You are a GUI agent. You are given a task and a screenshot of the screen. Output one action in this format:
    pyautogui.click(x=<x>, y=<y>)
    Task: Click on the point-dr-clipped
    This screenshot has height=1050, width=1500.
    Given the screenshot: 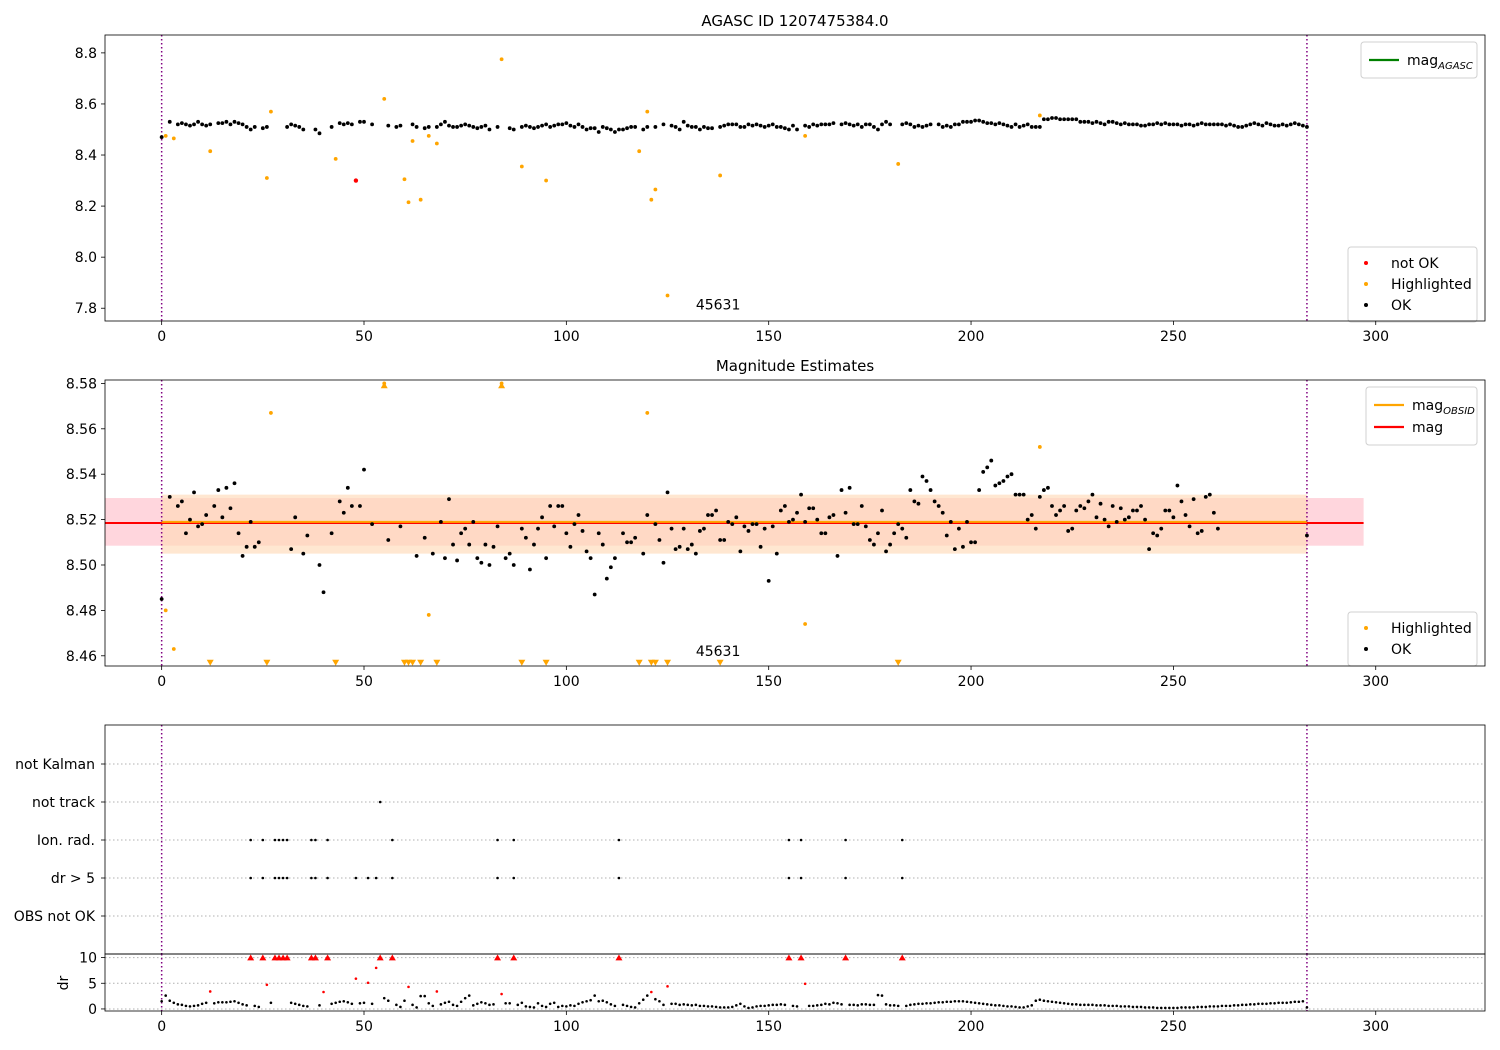 What is the action you would take?
    pyautogui.click(x=619, y=957)
    